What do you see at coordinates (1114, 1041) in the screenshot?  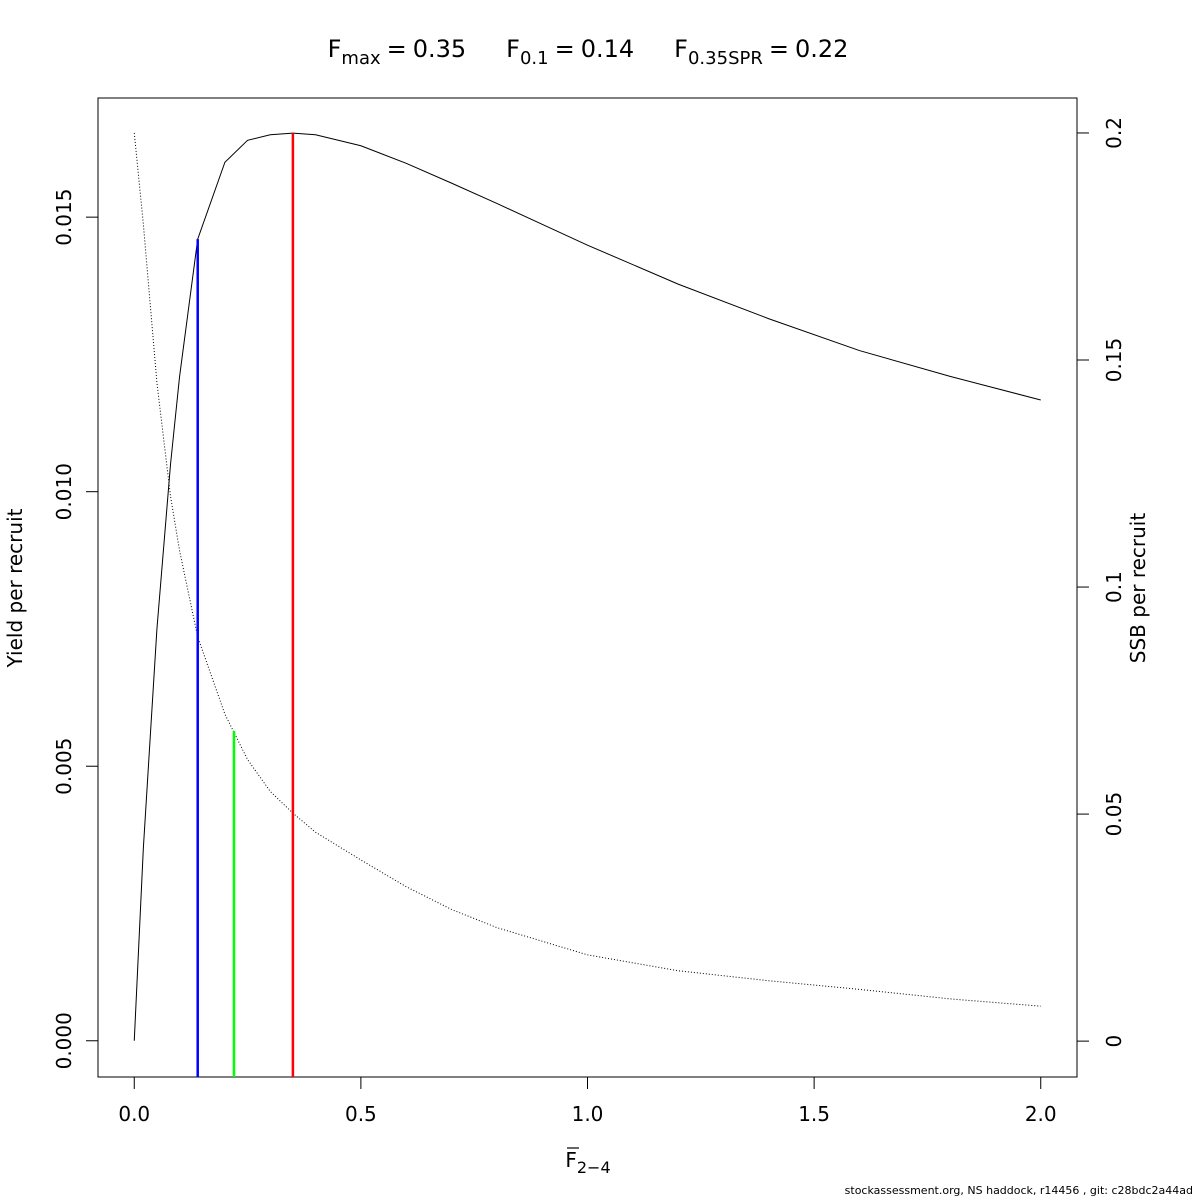 I see `y2-tick-label: 0` at bounding box center [1114, 1041].